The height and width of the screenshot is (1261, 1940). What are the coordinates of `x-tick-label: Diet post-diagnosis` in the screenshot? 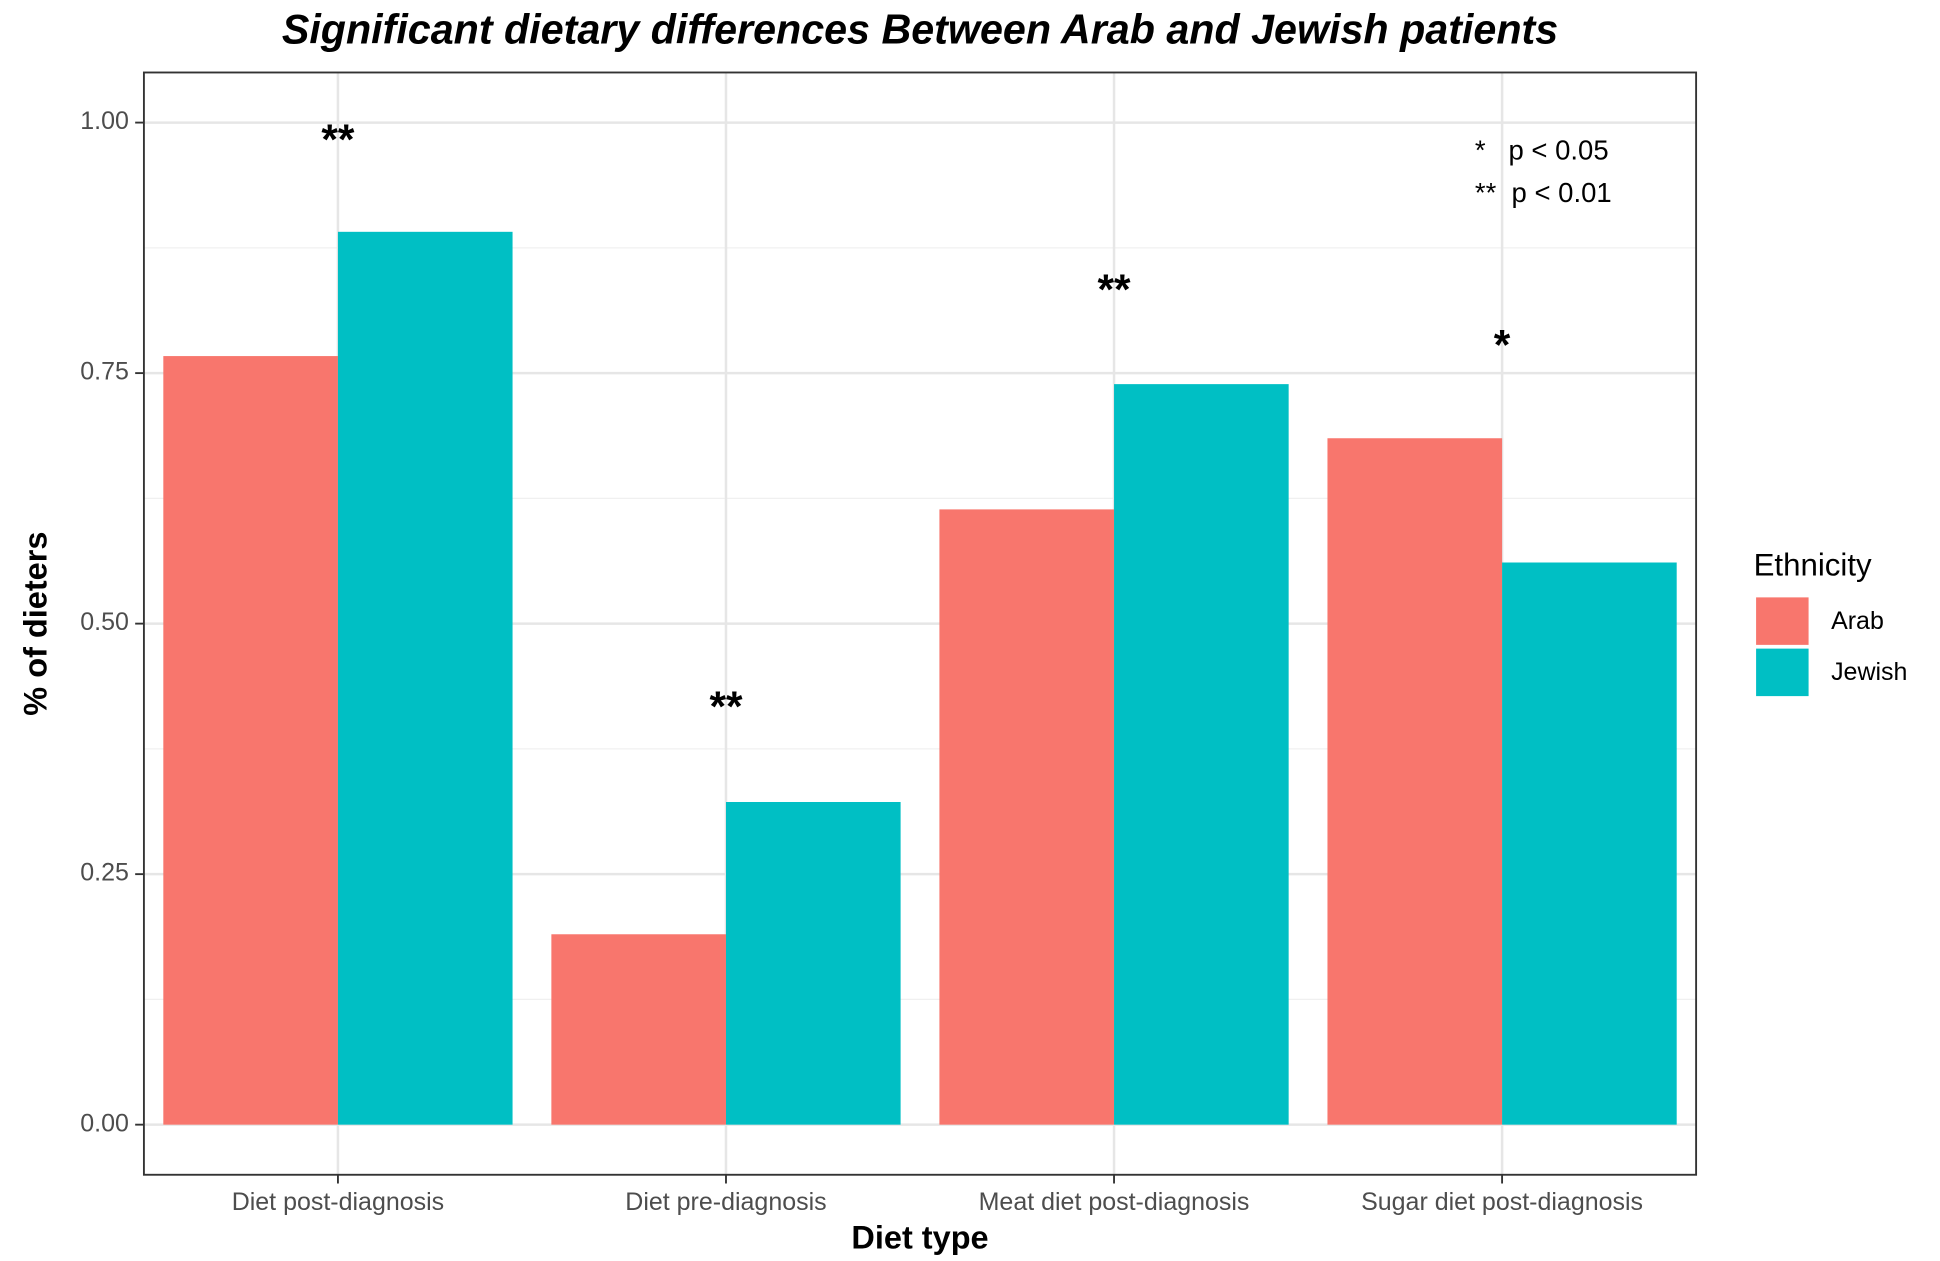 It's located at (338, 1202).